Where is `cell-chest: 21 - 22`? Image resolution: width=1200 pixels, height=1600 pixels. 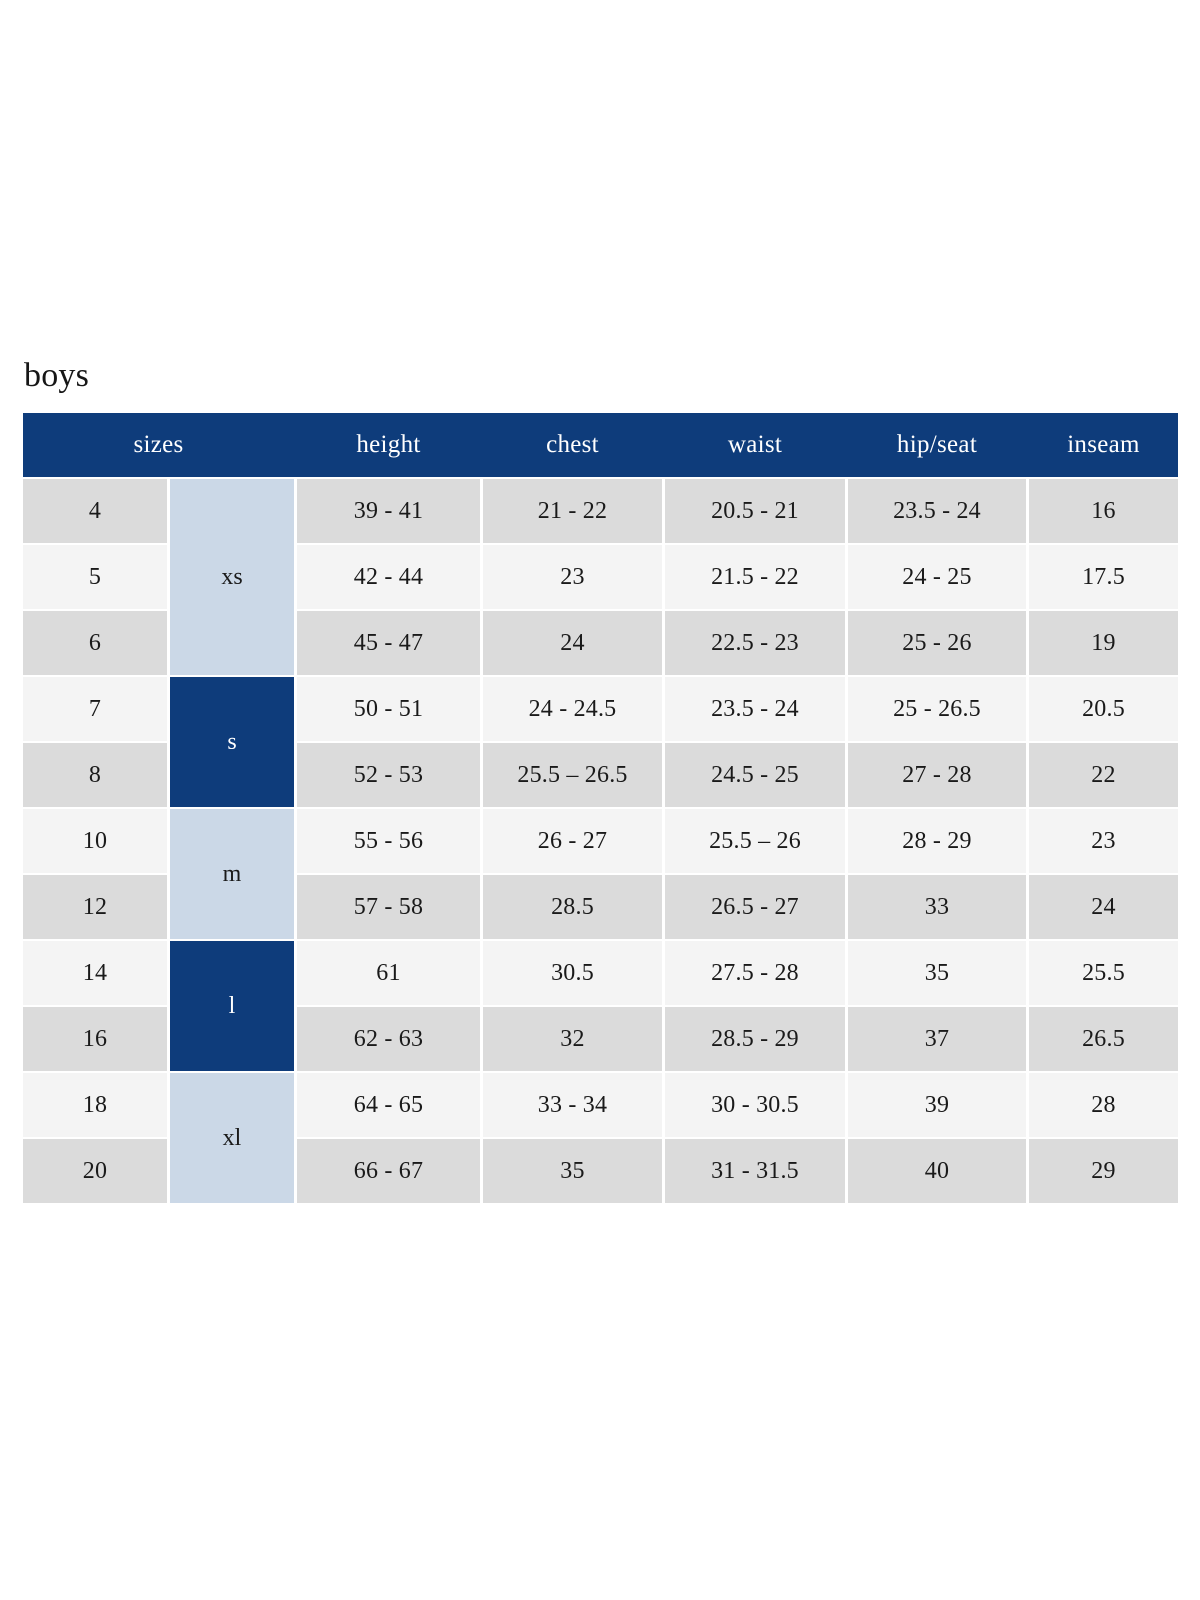
cell-chest: 21 - 22 is located at coordinates (572, 511).